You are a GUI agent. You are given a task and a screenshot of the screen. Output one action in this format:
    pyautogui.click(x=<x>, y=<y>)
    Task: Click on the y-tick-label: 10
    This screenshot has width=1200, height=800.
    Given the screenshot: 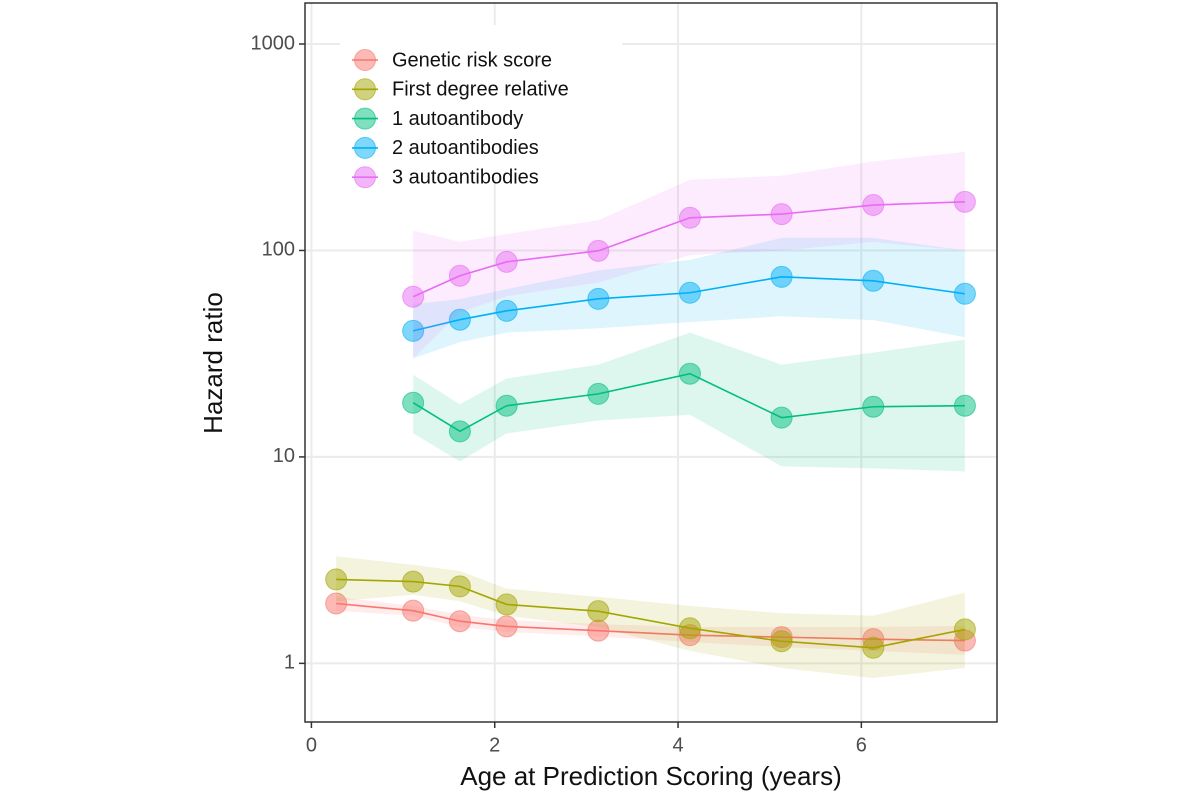 What is the action you would take?
    pyautogui.click(x=284, y=456)
    